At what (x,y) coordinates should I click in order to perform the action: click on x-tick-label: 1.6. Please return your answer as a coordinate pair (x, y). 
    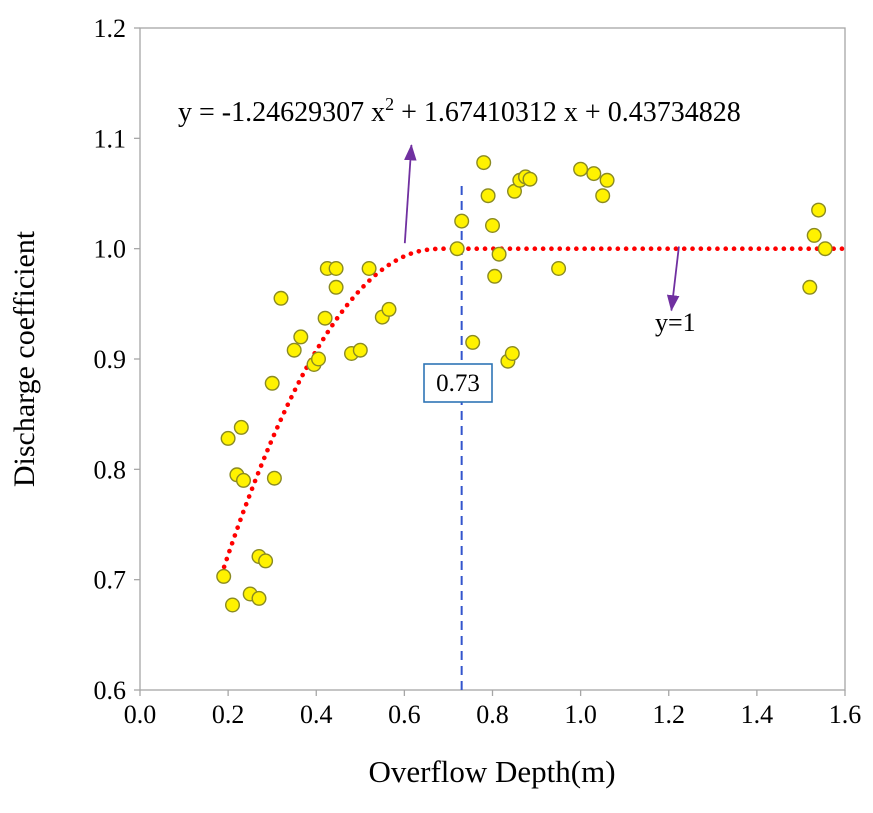
    Looking at the image, I should click on (845, 714).